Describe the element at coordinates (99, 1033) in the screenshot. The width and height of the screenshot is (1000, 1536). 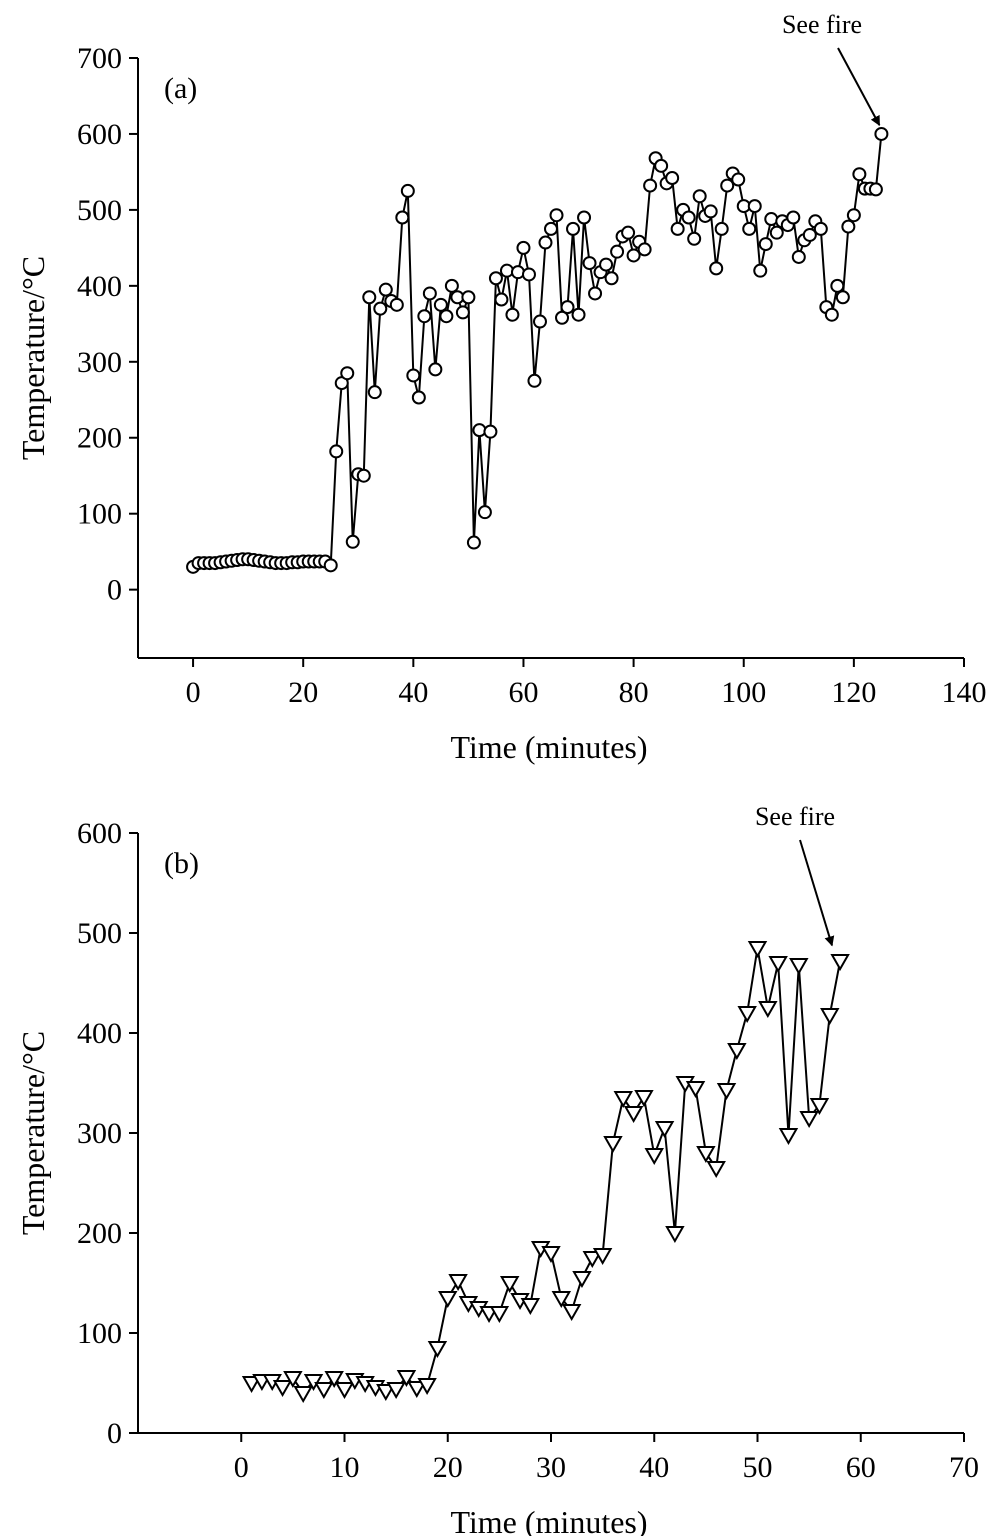
I see `y-tick-label-b: 400` at that location.